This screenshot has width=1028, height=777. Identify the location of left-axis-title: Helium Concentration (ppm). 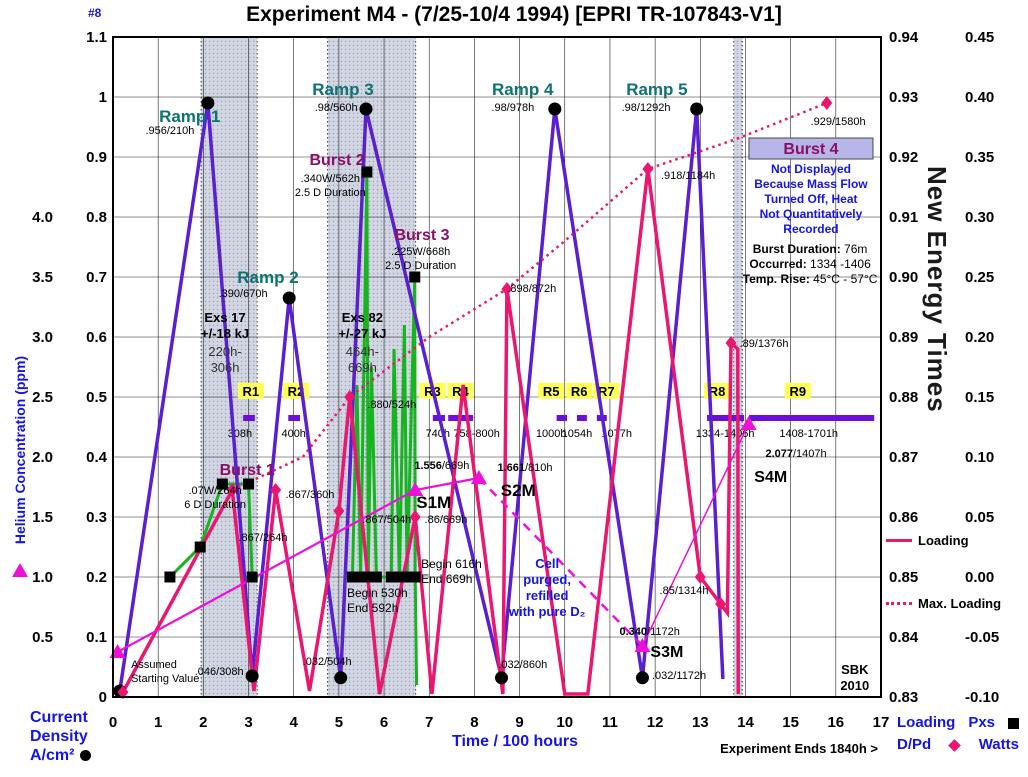
(20, 450).